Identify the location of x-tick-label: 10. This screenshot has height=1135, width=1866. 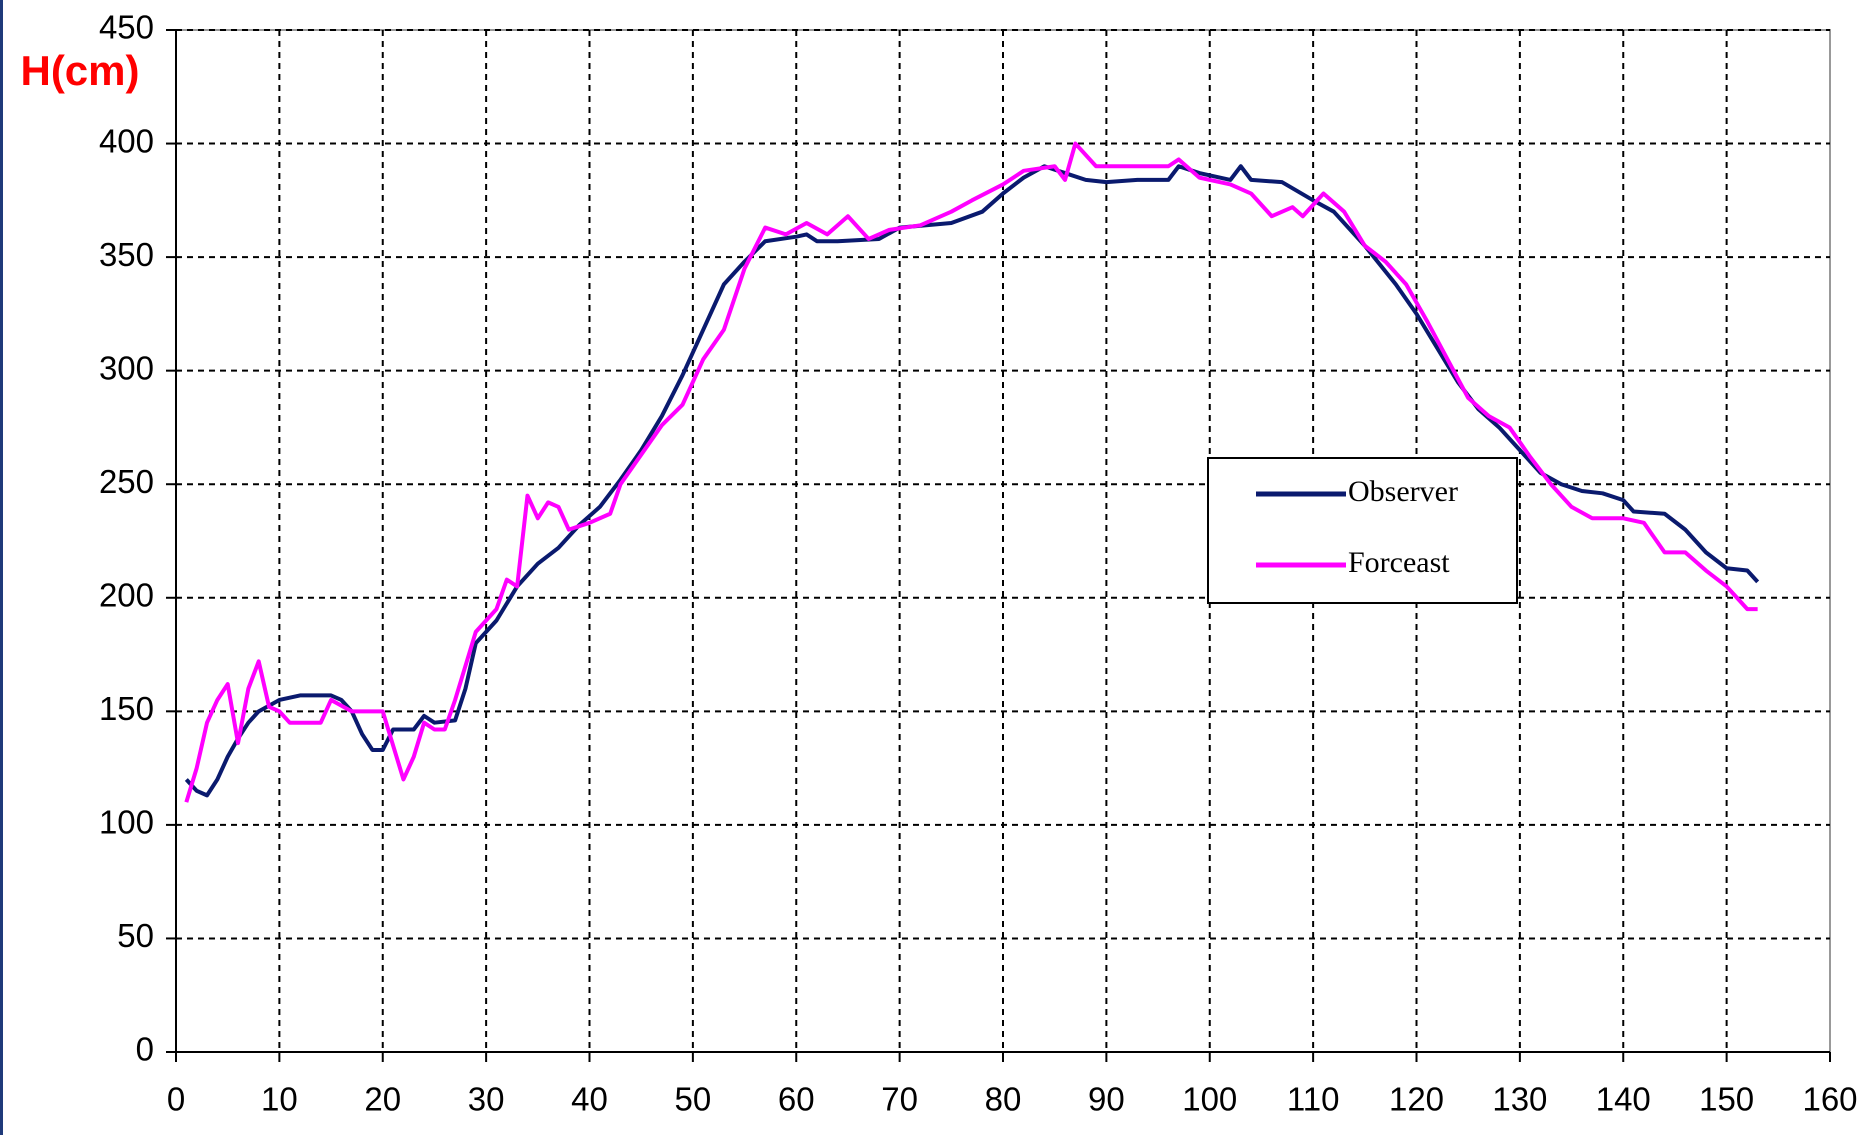
(279, 1099).